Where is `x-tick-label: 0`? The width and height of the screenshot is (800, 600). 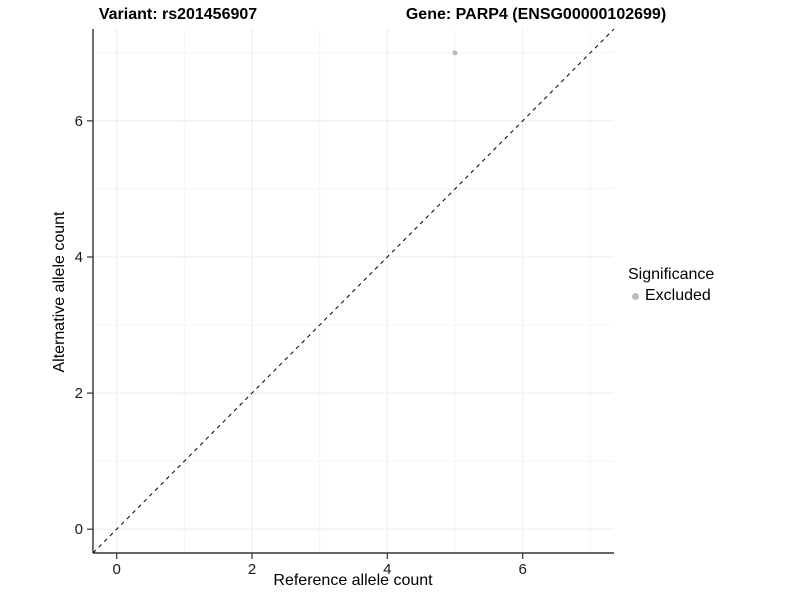
x-tick-label: 0 is located at coordinates (117, 569).